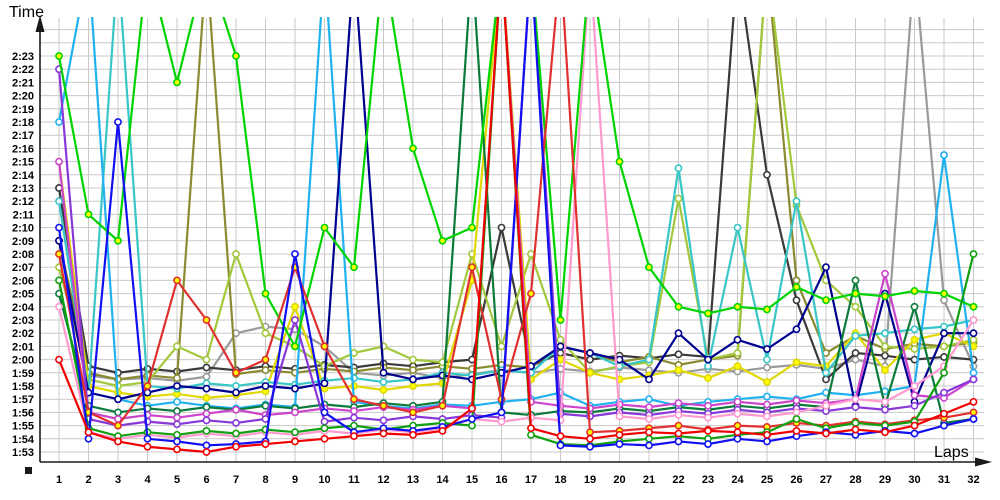 Image resolution: width=1000 pixels, height=500 pixels. What do you see at coordinates (23, 400) in the screenshot?
I see `y-tick-label: 1:57` at bounding box center [23, 400].